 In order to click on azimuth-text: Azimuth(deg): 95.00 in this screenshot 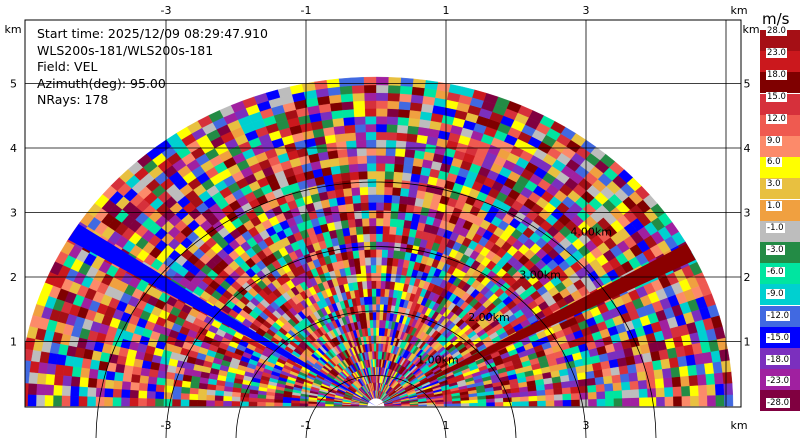, I will do `click(101, 83)`.